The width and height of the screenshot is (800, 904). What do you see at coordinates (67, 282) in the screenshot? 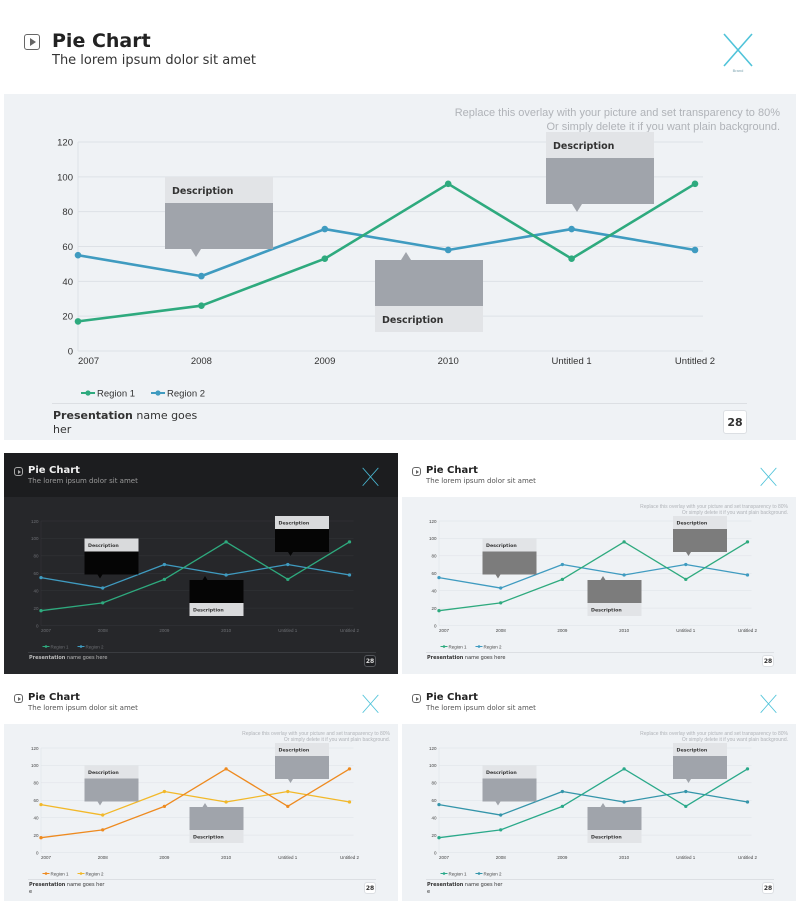
I see `y-tick-label: 40` at bounding box center [67, 282].